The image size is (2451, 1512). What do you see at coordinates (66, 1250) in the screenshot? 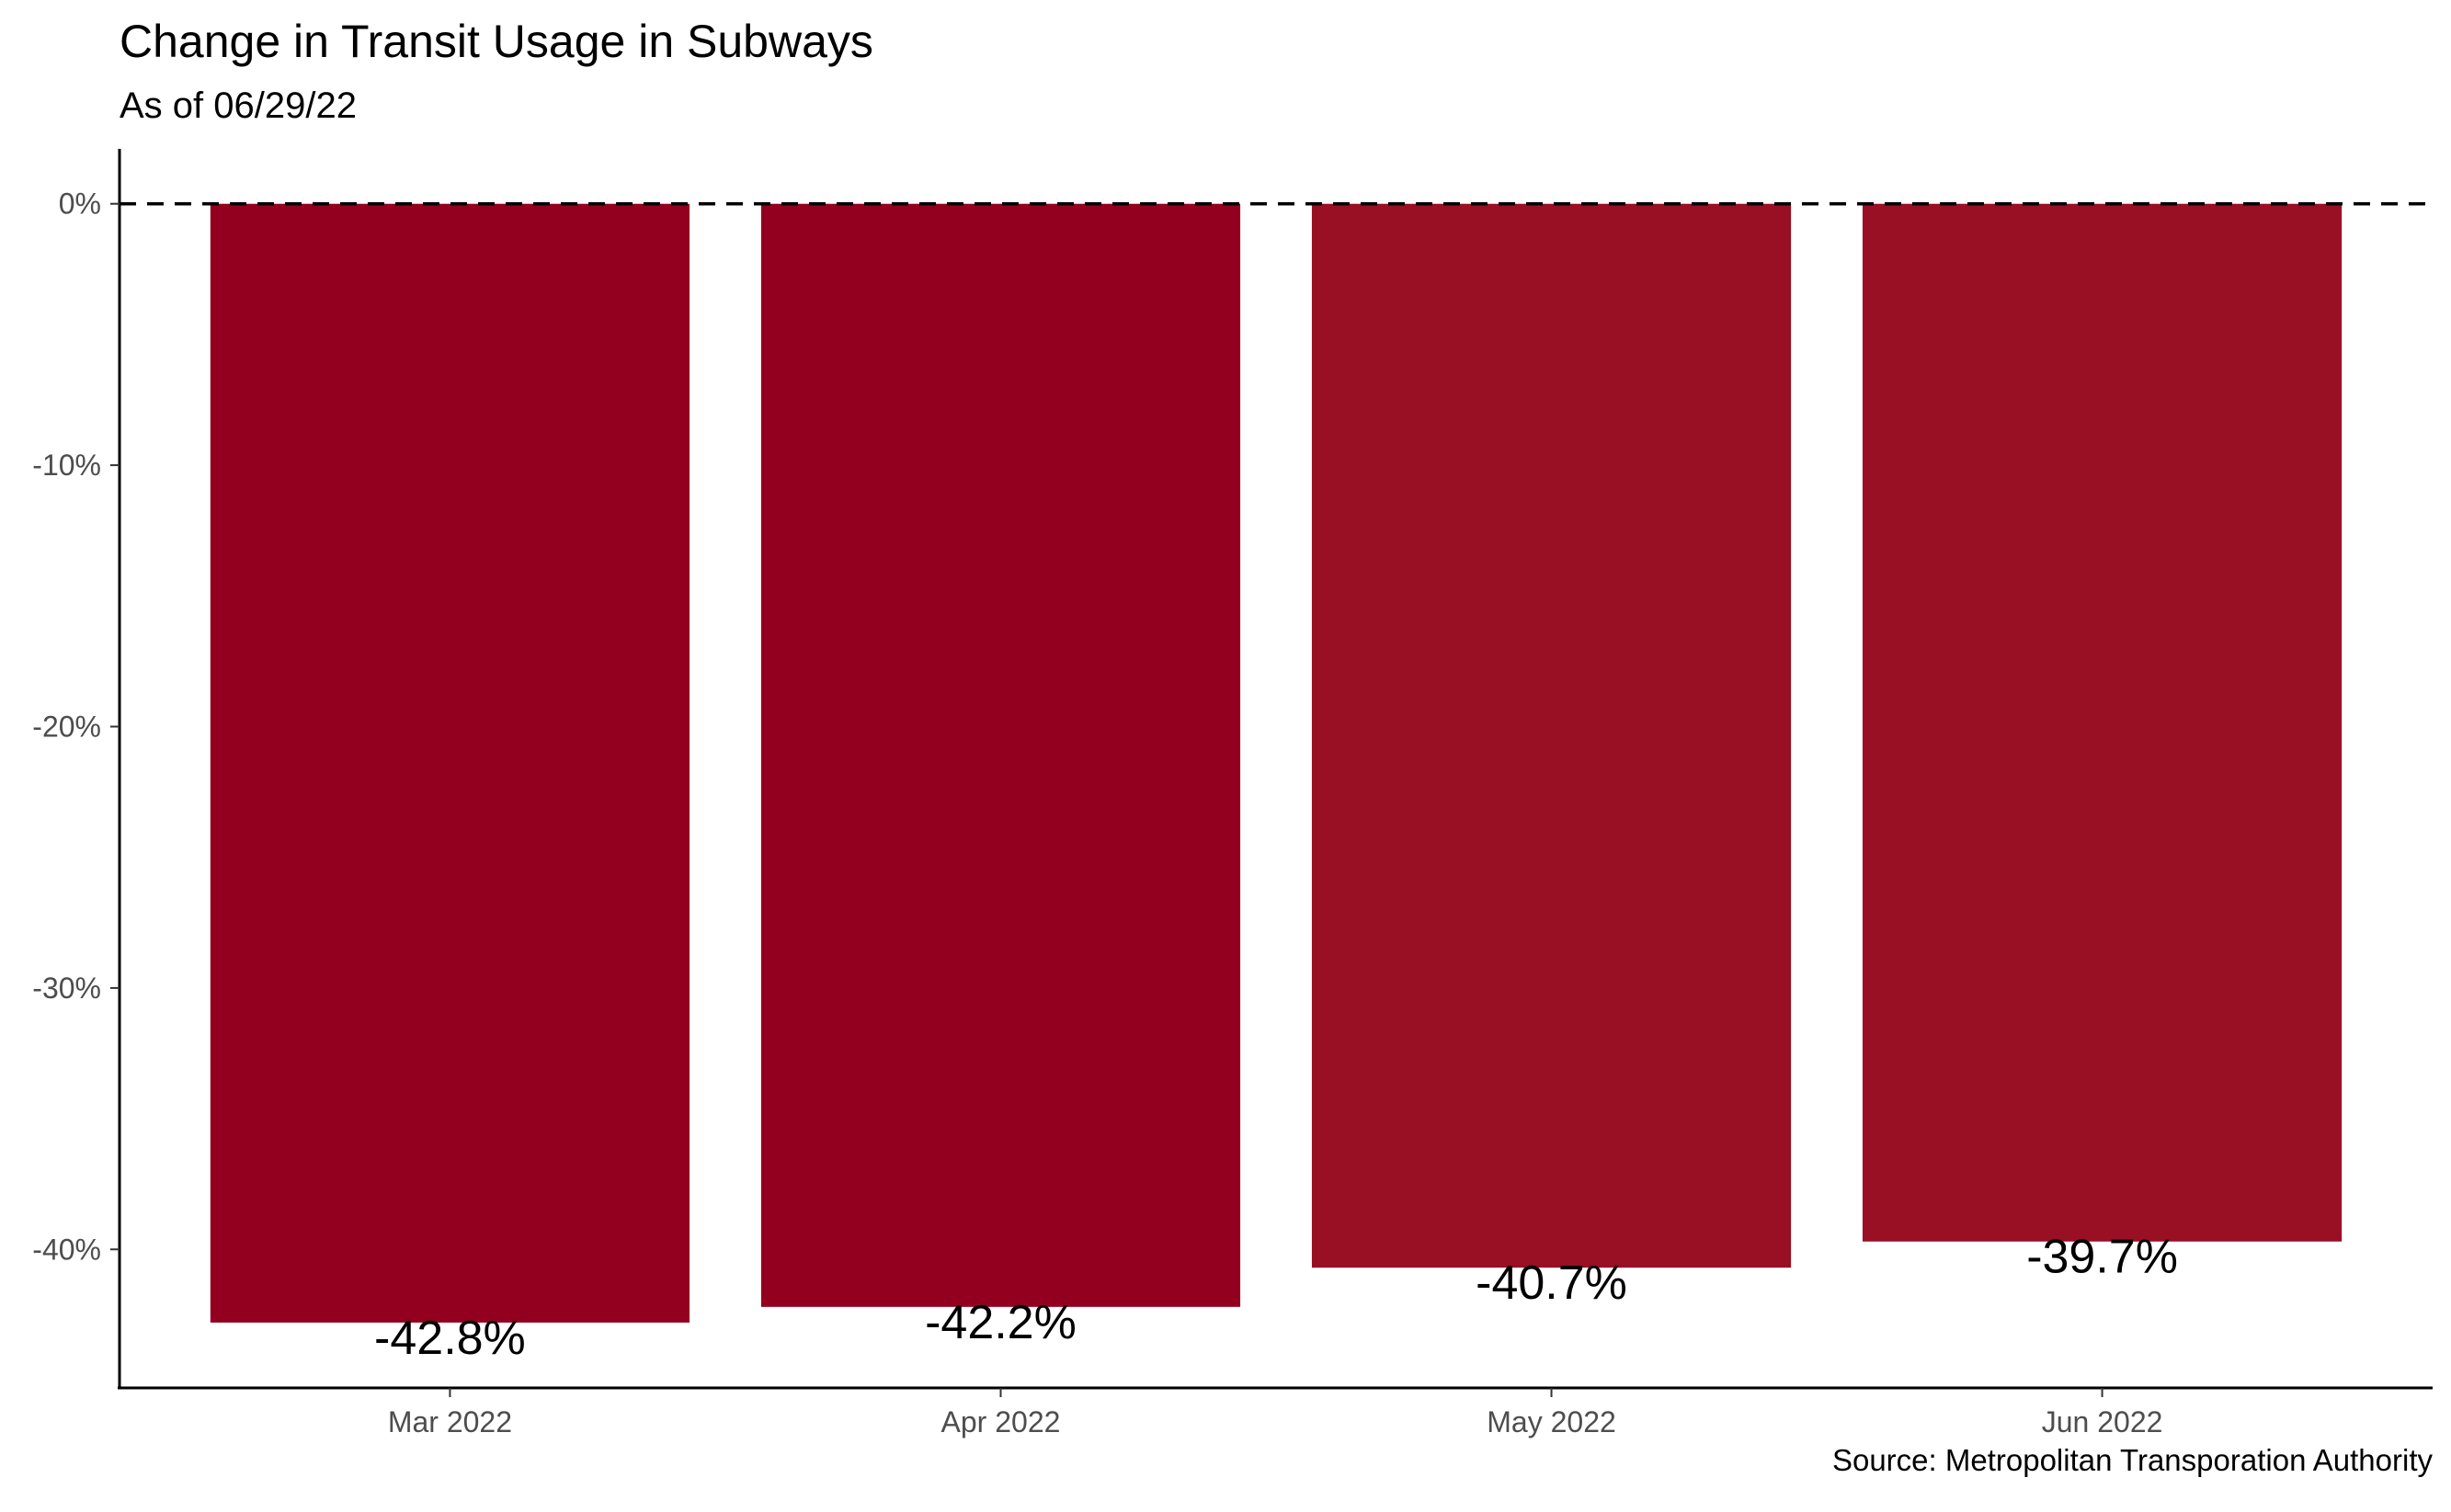
I see `y-tick-label: -40%` at bounding box center [66, 1250].